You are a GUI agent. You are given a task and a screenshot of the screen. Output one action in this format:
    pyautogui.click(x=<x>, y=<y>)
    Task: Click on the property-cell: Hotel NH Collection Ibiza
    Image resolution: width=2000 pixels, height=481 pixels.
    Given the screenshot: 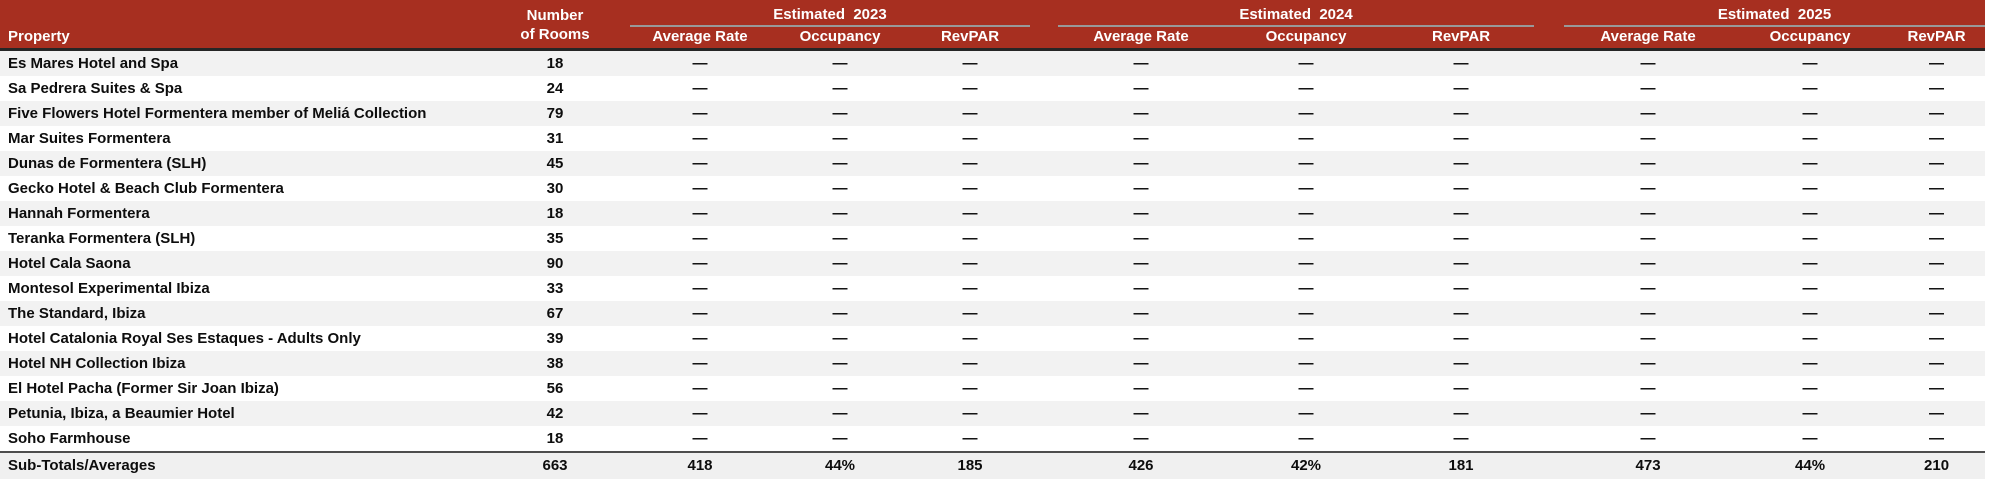 What is the action you would take?
    pyautogui.click(x=240, y=363)
    